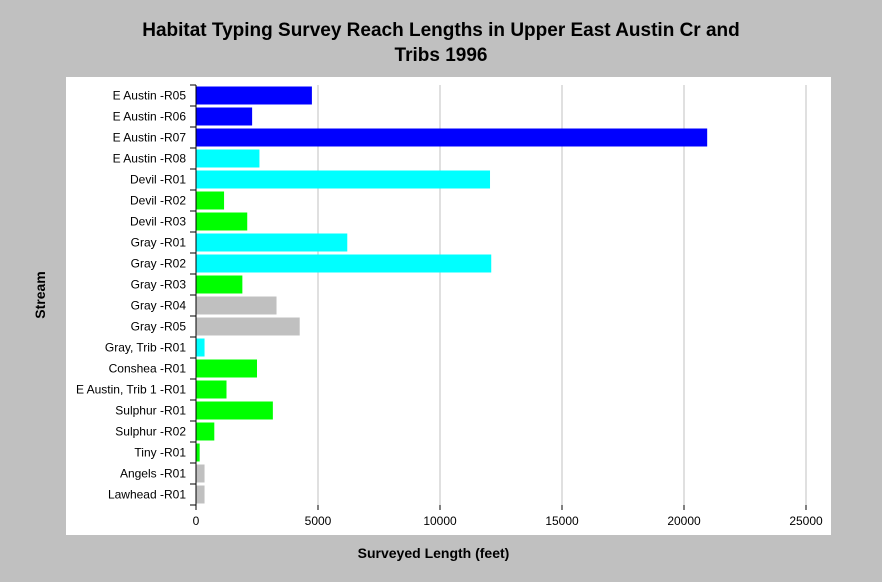 This screenshot has height=582, width=882. What do you see at coordinates (150, 411) in the screenshot?
I see `y-tick-label-15: Sulphur -R01` at bounding box center [150, 411].